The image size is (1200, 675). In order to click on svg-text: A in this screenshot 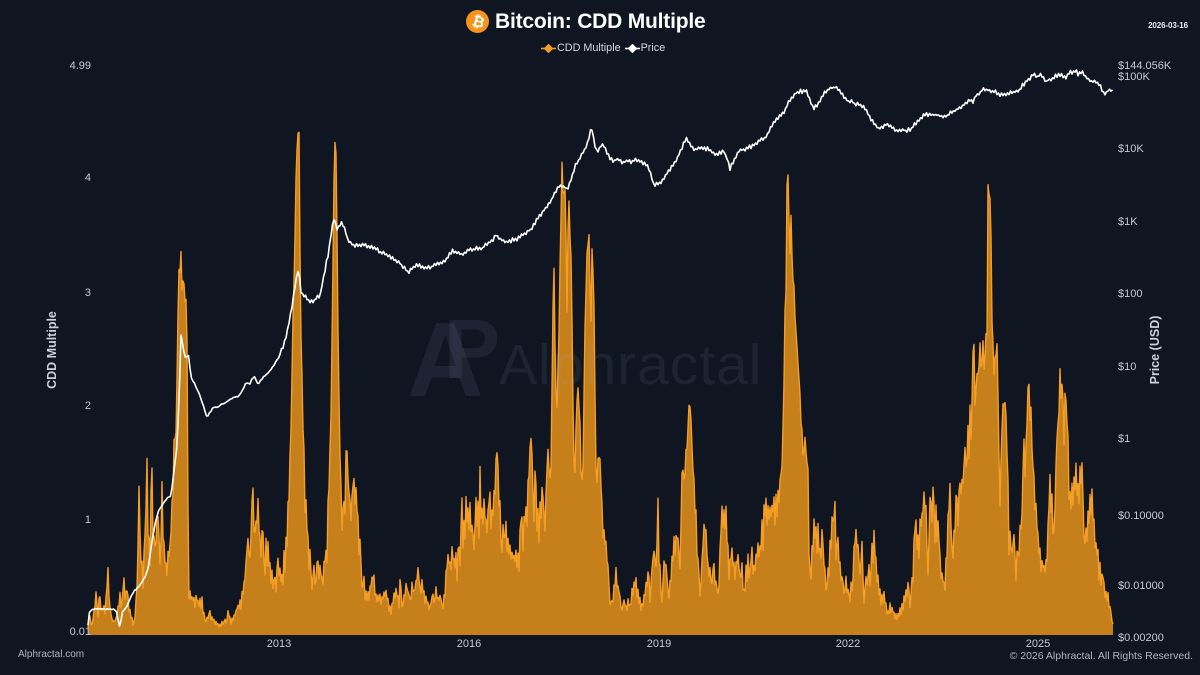, I will do `click(445, 360)`.